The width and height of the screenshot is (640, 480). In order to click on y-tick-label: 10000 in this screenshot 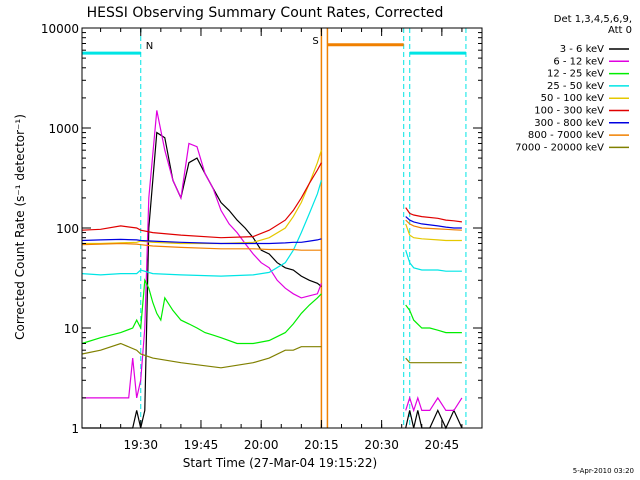, I will do `click(60, 29)`.